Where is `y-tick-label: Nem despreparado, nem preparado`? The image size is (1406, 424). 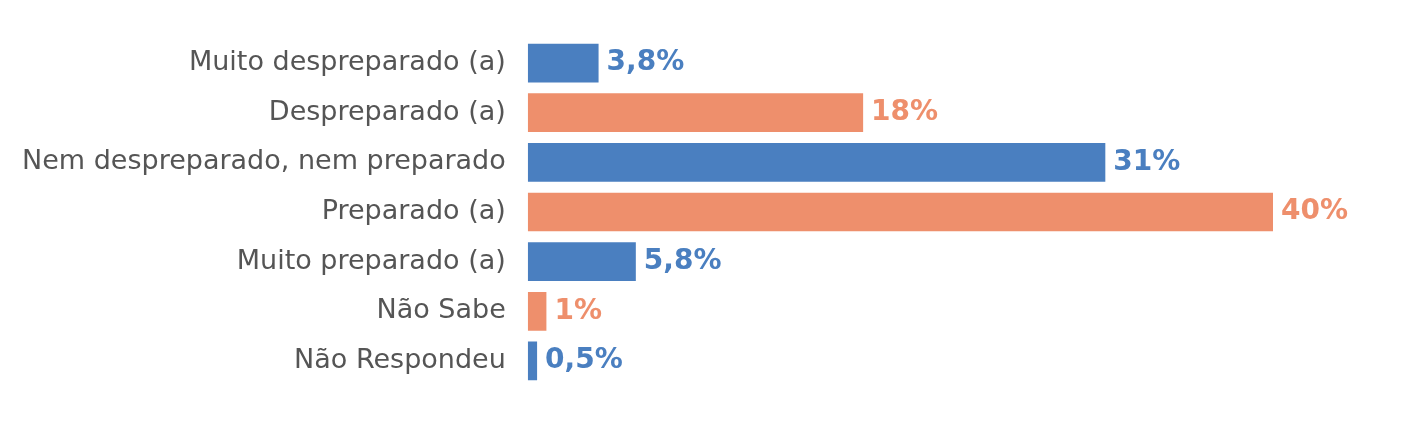 y-tick-label: Nem despreparado, nem preparado is located at coordinates (263, 160).